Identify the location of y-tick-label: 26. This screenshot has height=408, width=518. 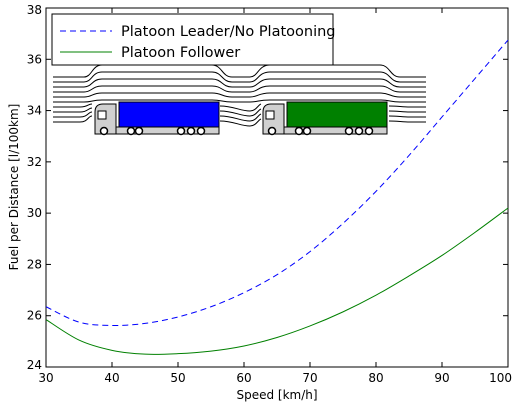
(34, 316).